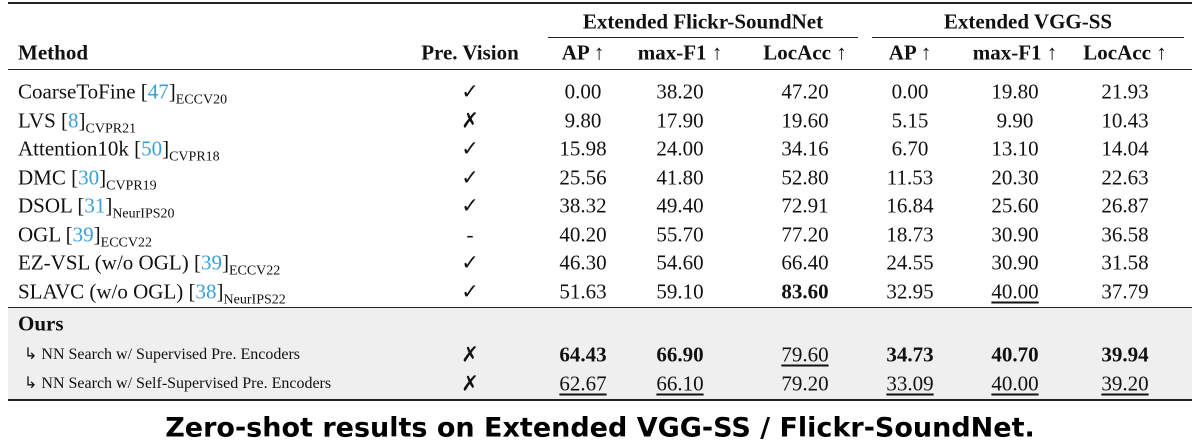 This screenshot has height=447, width=1200. I want to click on group-header: Extended Flickr-SoundNet, so click(703, 21).